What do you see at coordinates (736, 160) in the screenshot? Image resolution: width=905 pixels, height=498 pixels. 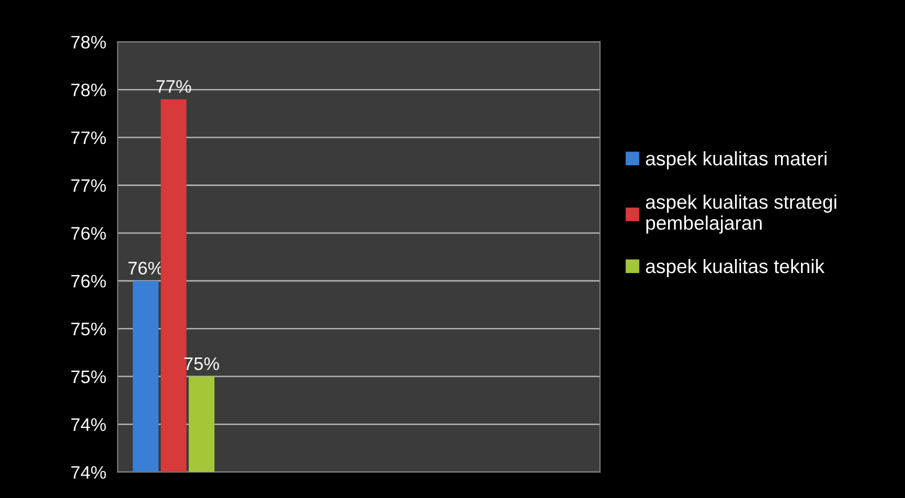 I see `legend-label: aspek kualitas materi` at bounding box center [736, 160].